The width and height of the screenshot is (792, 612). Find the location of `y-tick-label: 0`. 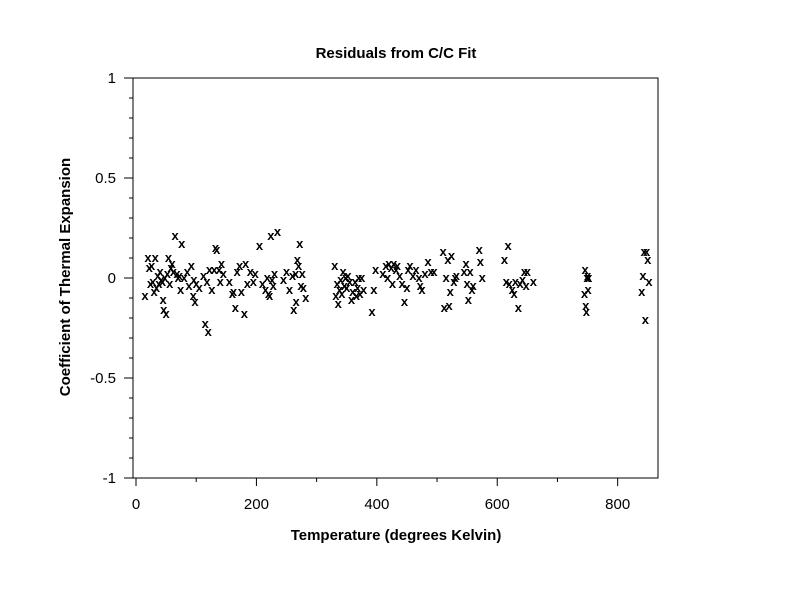

y-tick-label: 0 is located at coordinates (112, 278).